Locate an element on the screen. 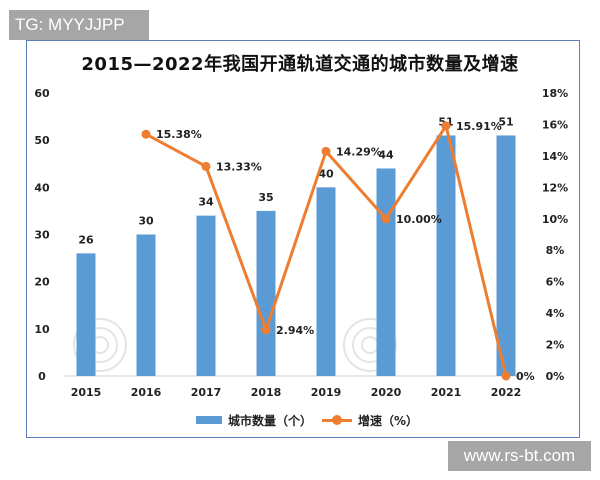  line-value-label: 13.33% is located at coordinates (239, 166).